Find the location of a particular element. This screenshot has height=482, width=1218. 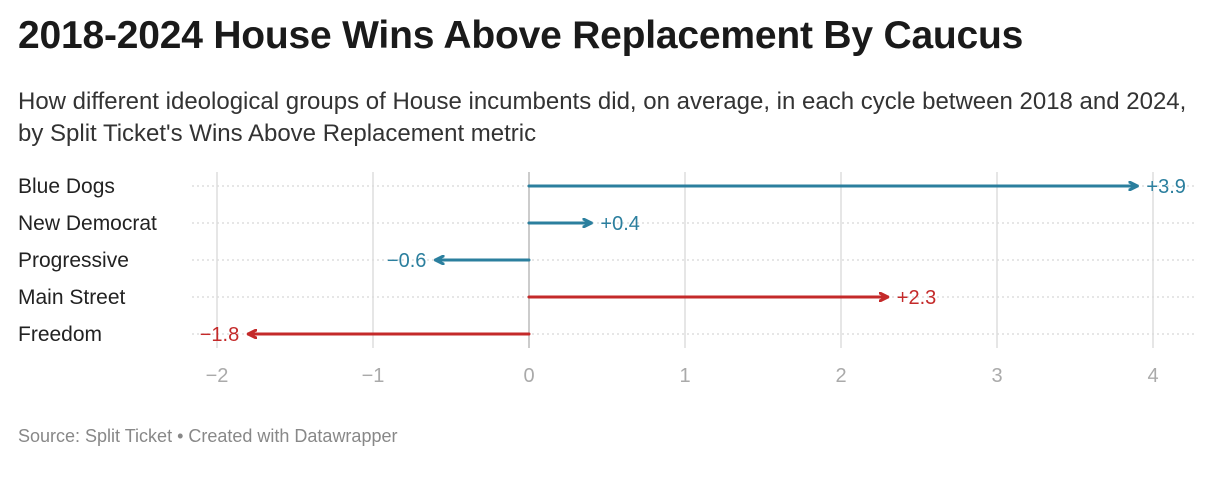

x-tick-label: 2 is located at coordinates (840, 376).